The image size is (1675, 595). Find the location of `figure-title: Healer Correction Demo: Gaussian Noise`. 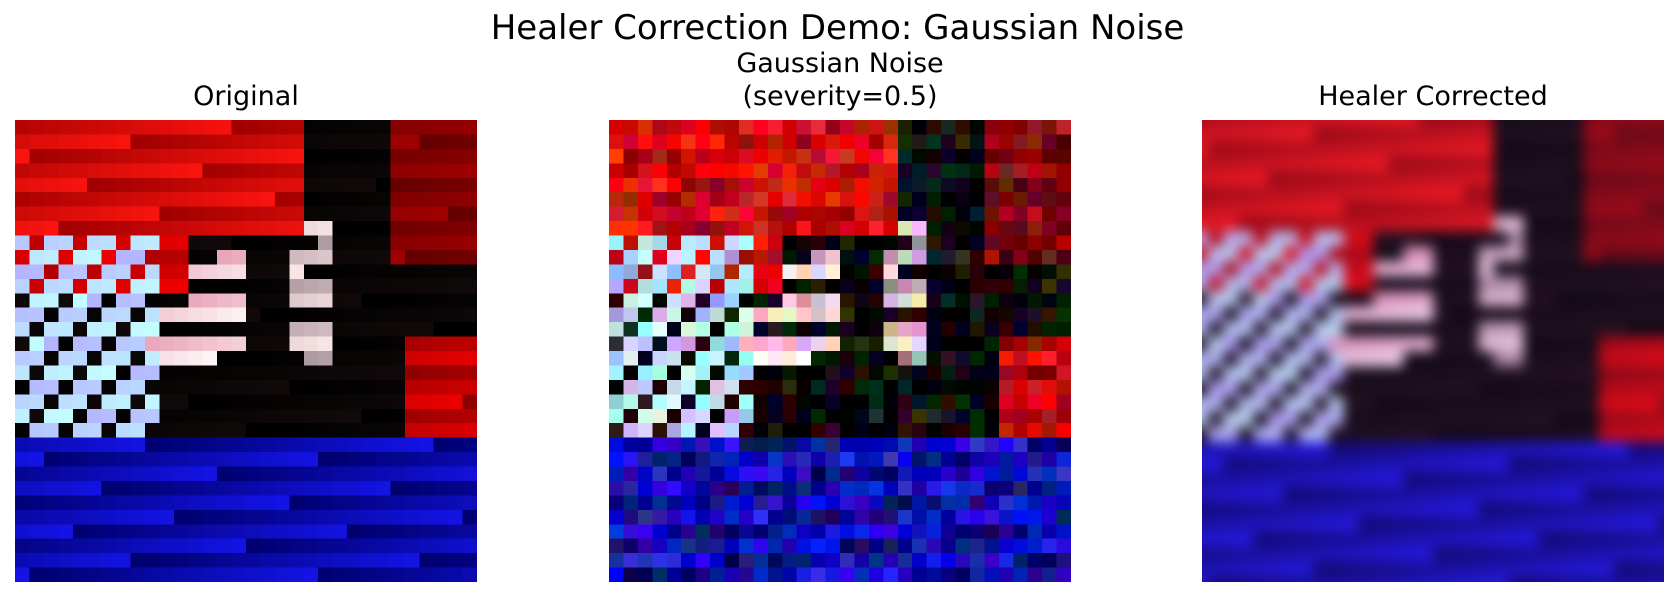

figure-title: Healer Correction Demo: Gaussian Noise is located at coordinates (837, 28).